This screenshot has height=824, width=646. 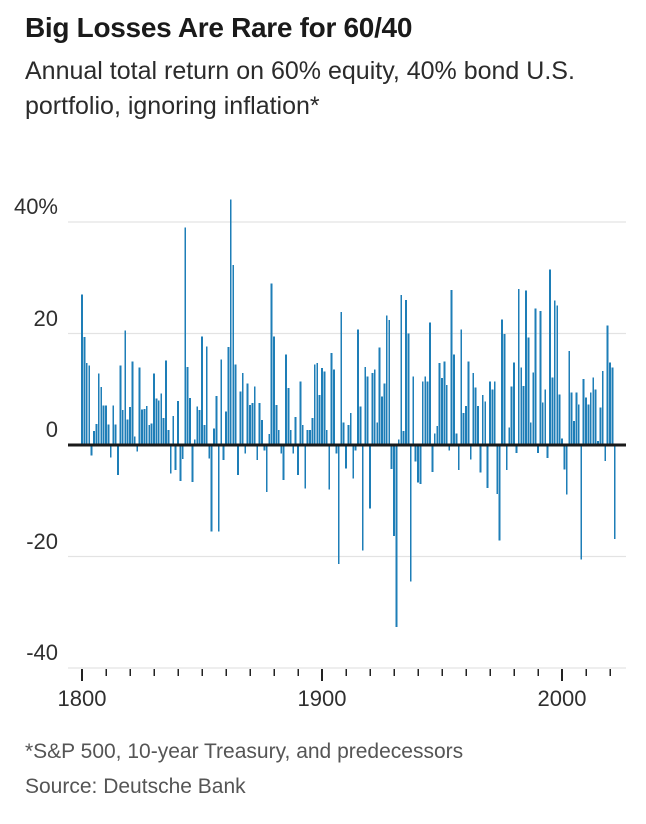 What do you see at coordinates (526, 367) in the screenshot?
I see `bar-1985` at bounding box center [526, 367].